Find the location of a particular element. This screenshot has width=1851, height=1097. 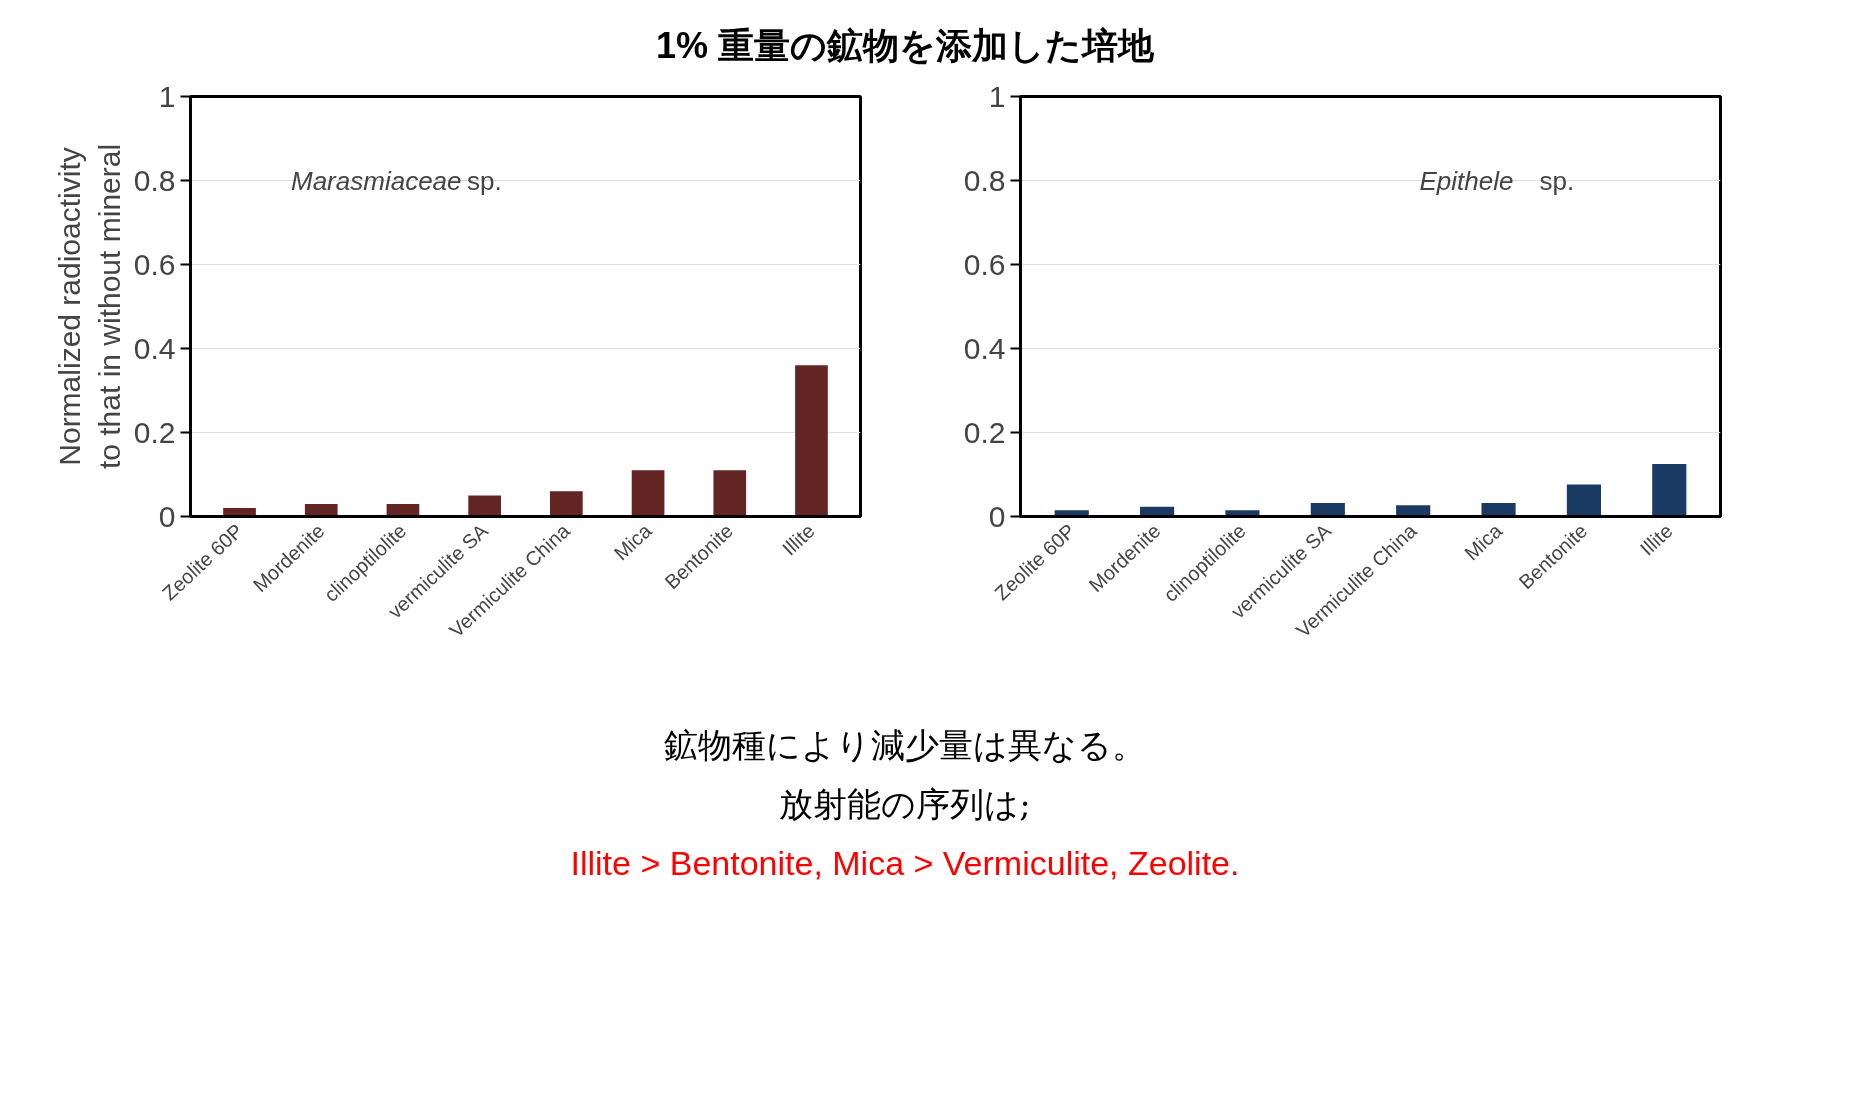

annotation: Marasmiaceae sp. is located at coordinates (396, 180).